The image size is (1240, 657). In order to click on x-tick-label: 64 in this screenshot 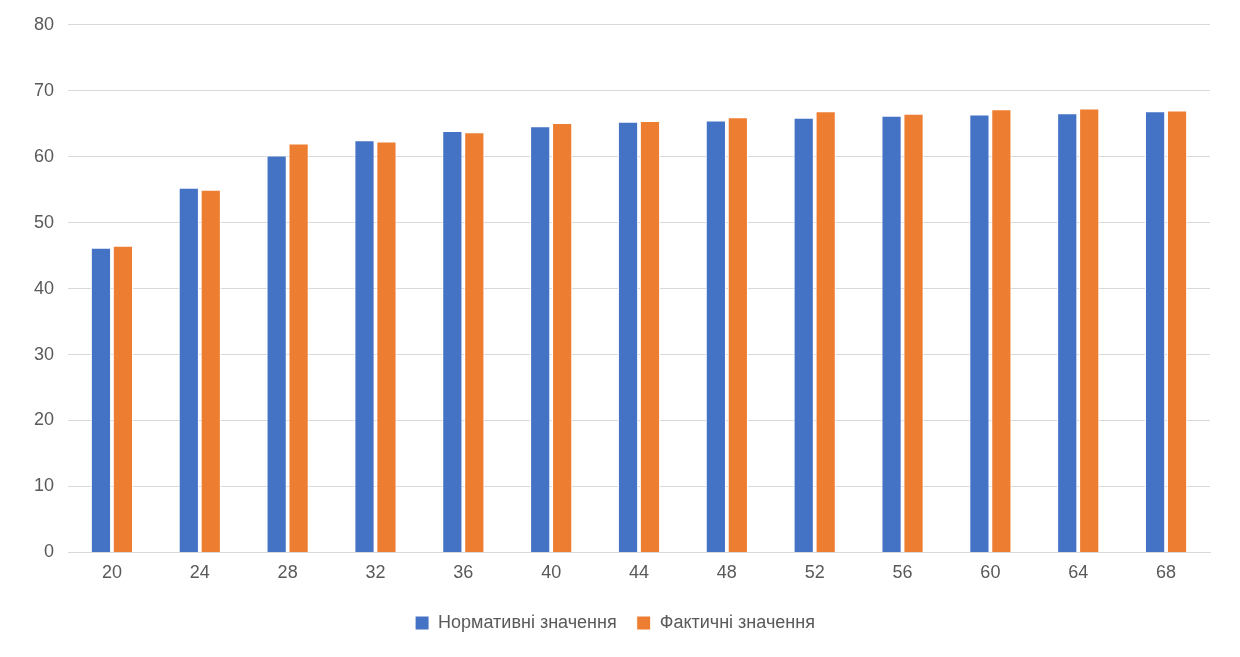, I will do `click(1078, 572)`.